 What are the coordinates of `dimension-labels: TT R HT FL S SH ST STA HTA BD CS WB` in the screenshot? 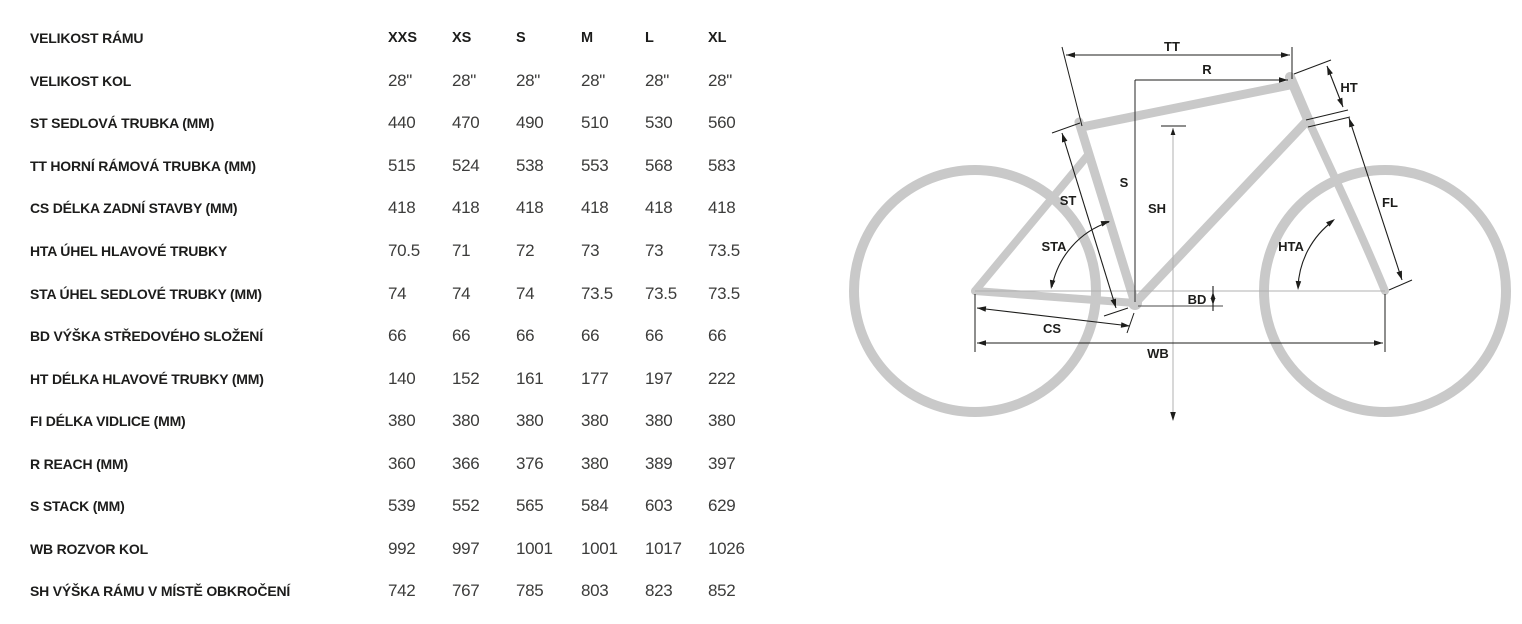 It's located at (1219, 200).